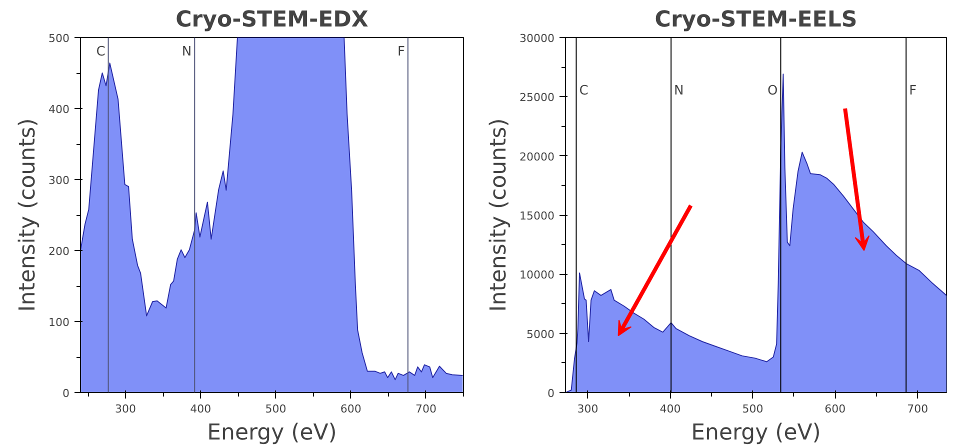 This screenshot has width=966, height=448. Describe the element at coordinates (59, 109) in the screenshot. I see `y-tick-label: 400` at that location.